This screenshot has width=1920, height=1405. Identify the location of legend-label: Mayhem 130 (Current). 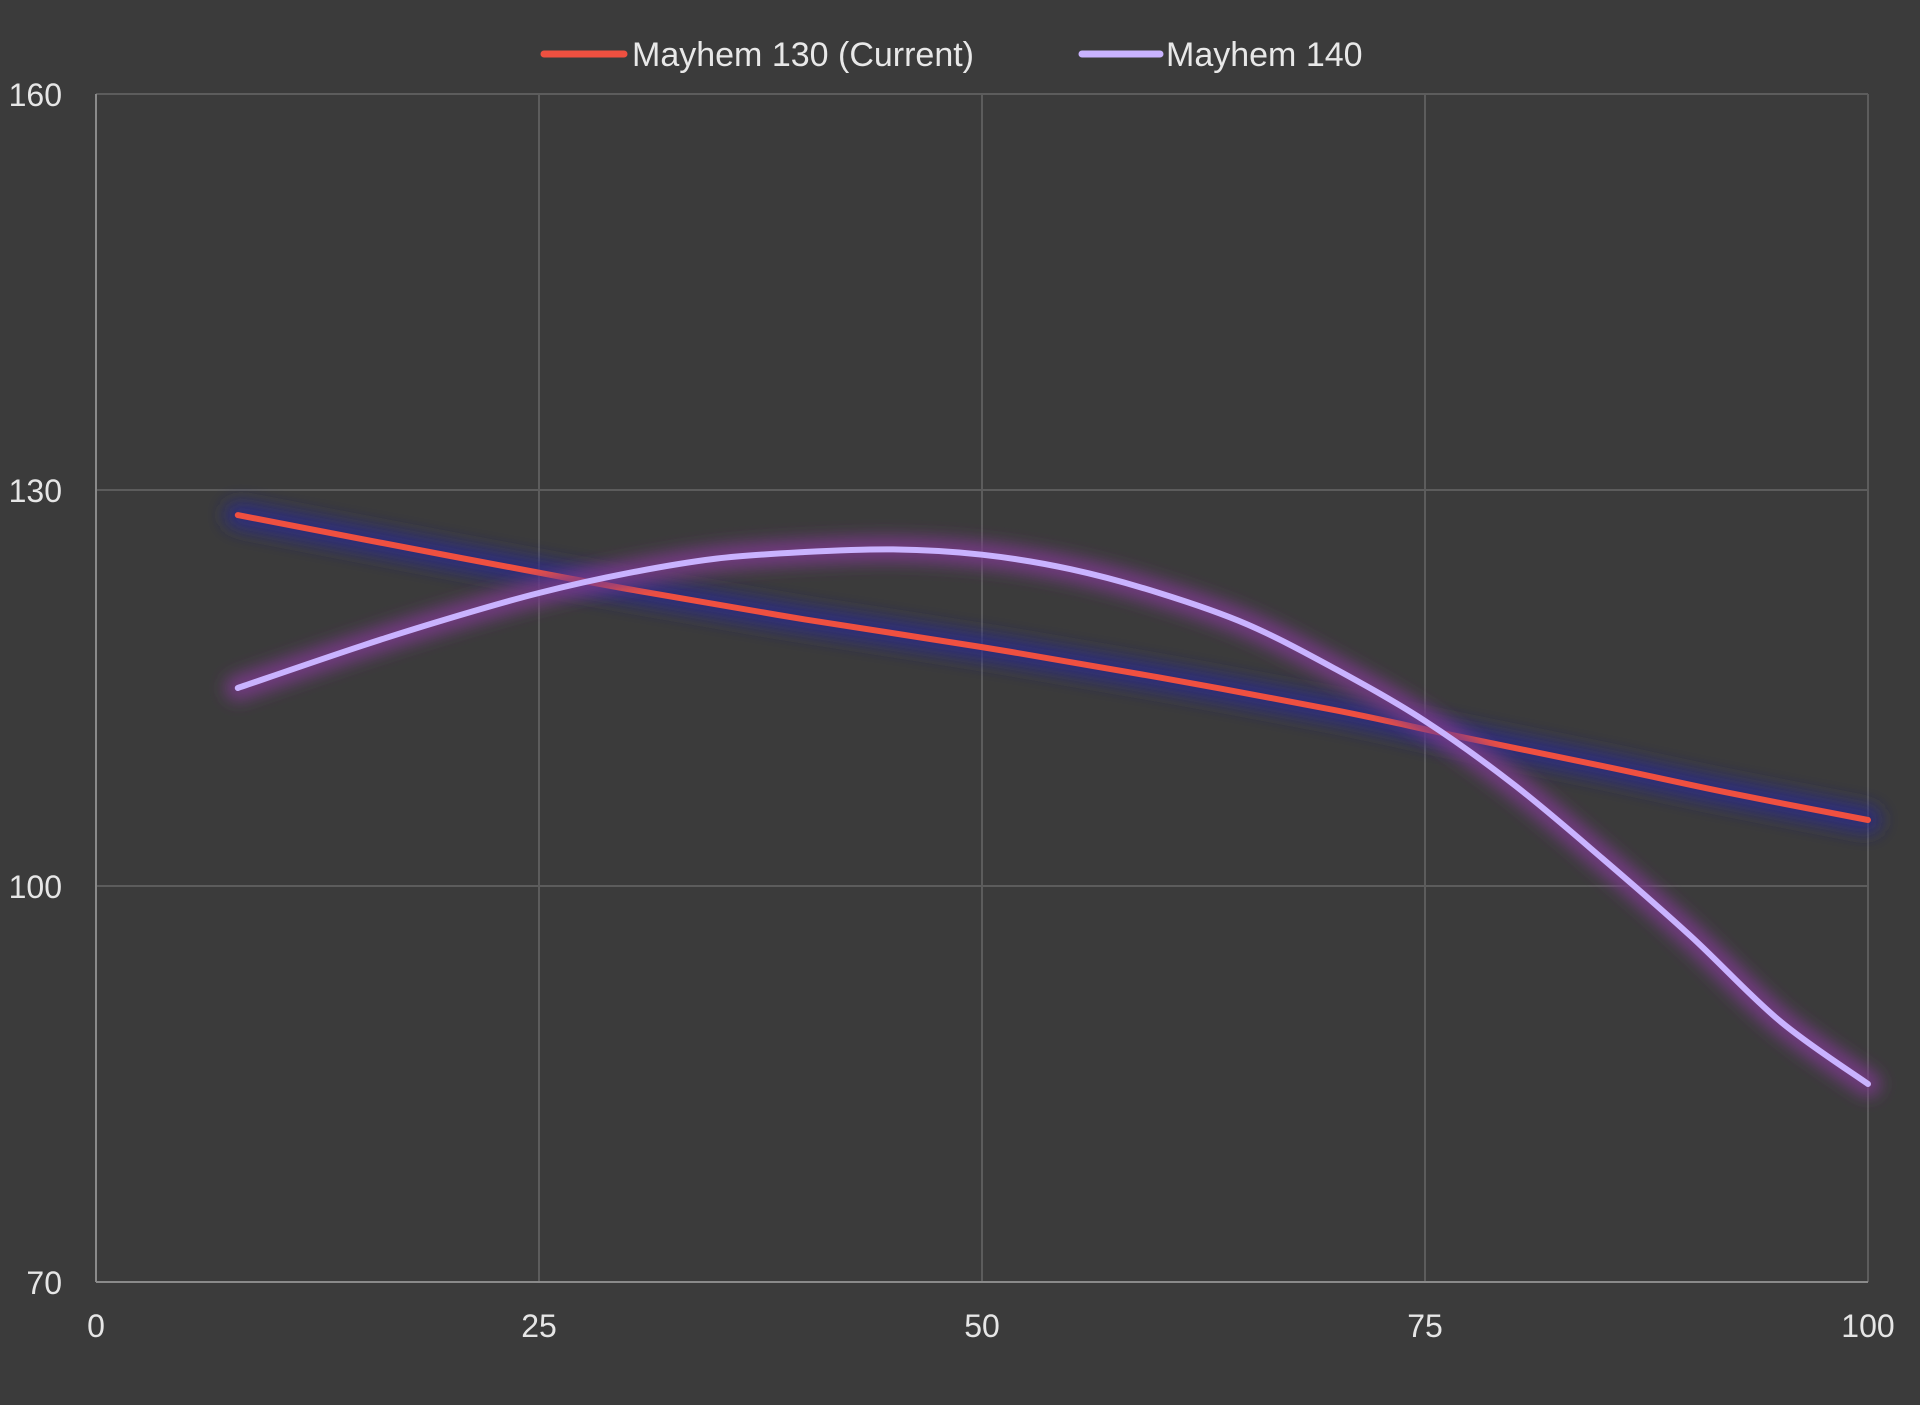
(803, 55).